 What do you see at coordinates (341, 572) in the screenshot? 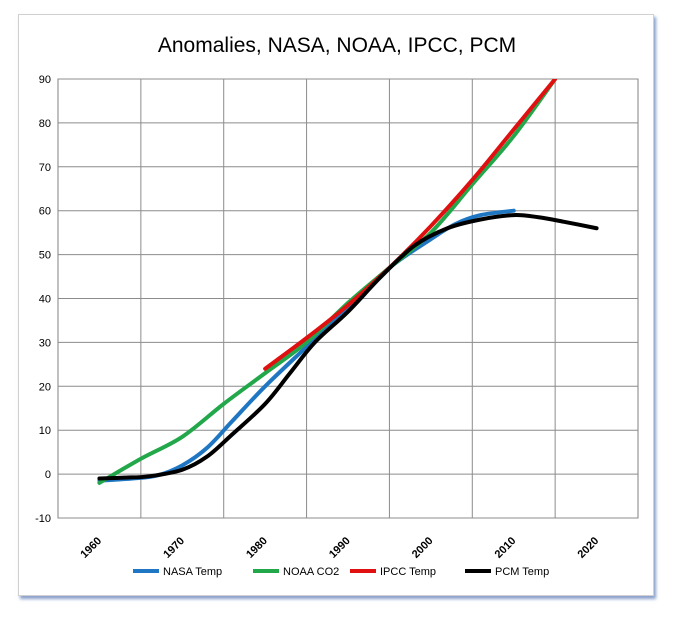
I see `legend: NASA Temp NOAA CO2 IPCC Temp PCM Temp` at bounding box center [341, 572].